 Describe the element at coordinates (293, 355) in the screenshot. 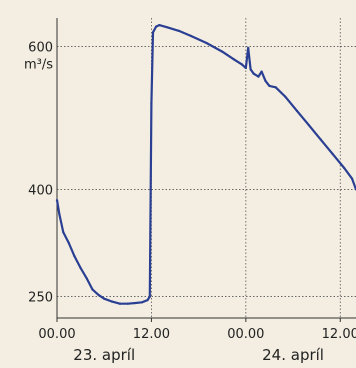

I see `date-label-1: 24. apríl` at that location.